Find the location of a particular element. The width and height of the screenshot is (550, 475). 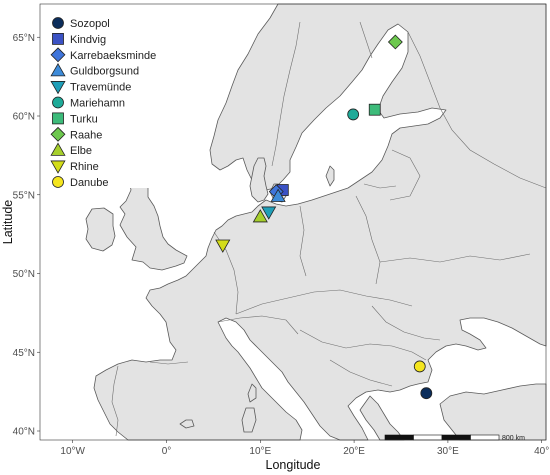

legend-key-karrebaeksminde is located at coordinates (58, 55).